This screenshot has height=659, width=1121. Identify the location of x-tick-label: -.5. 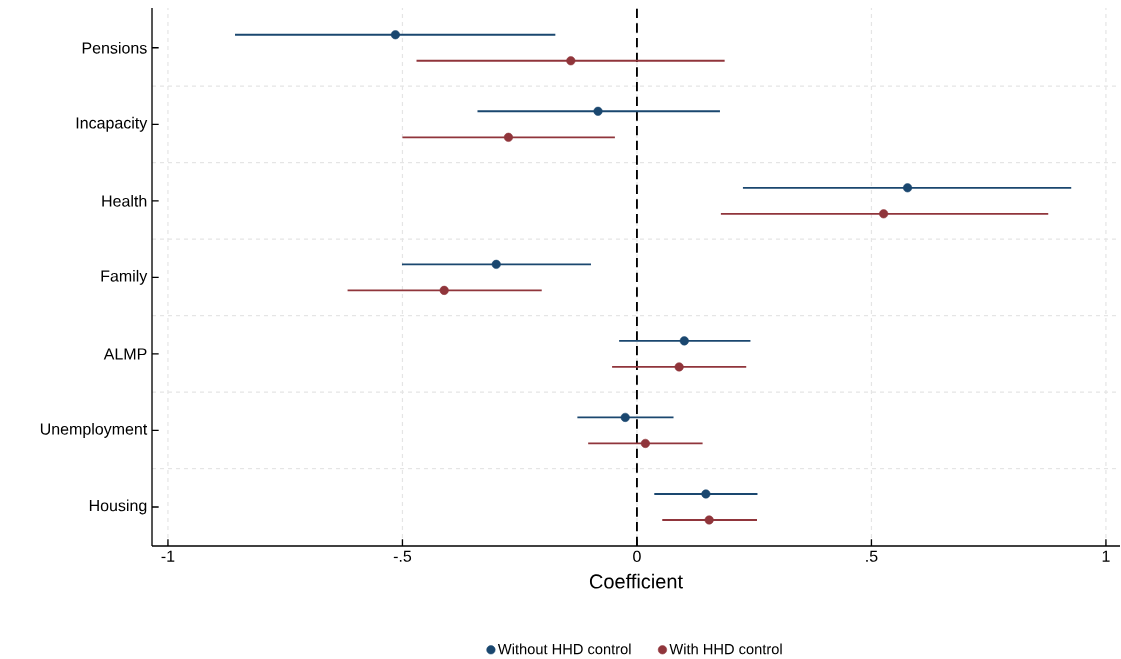
(402, 556).